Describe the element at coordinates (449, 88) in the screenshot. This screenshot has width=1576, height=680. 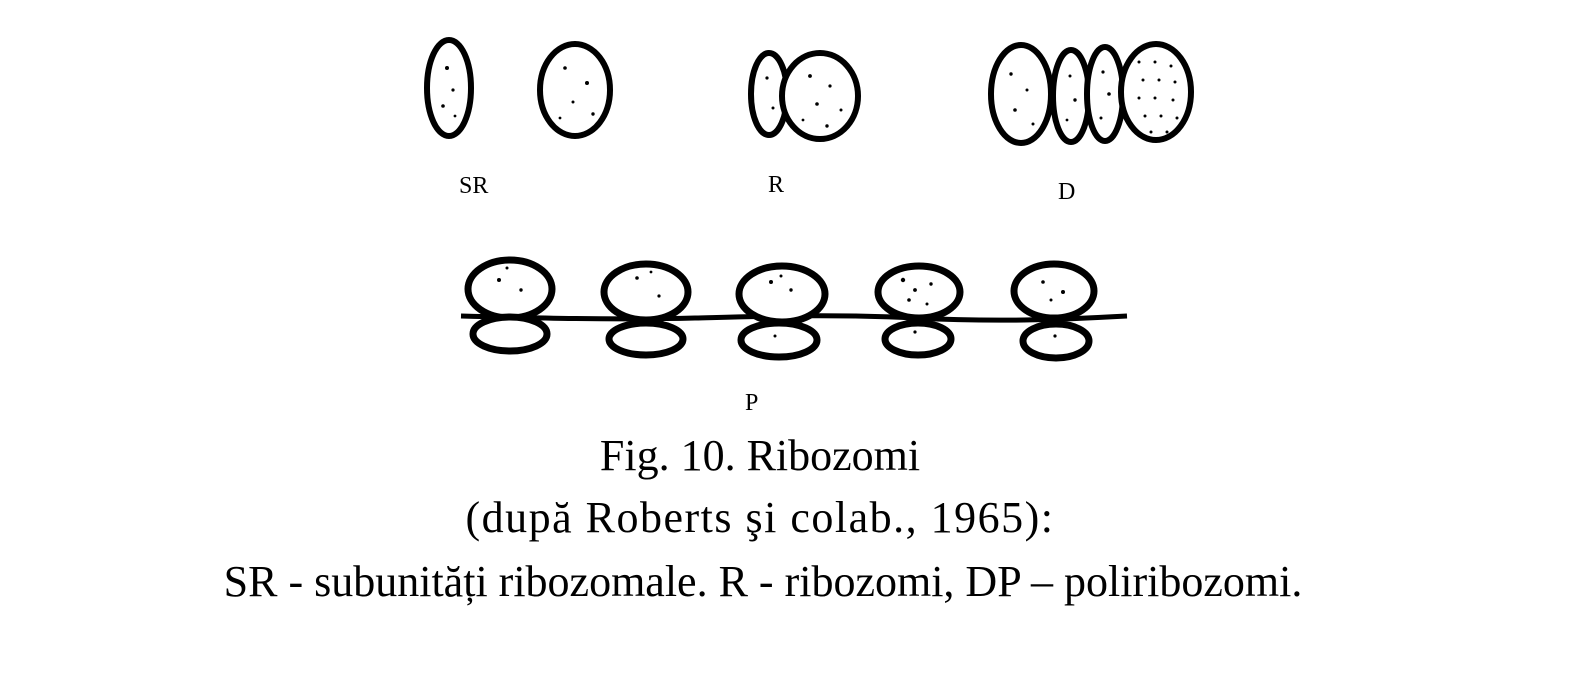
I see `small-subunit` at that location.